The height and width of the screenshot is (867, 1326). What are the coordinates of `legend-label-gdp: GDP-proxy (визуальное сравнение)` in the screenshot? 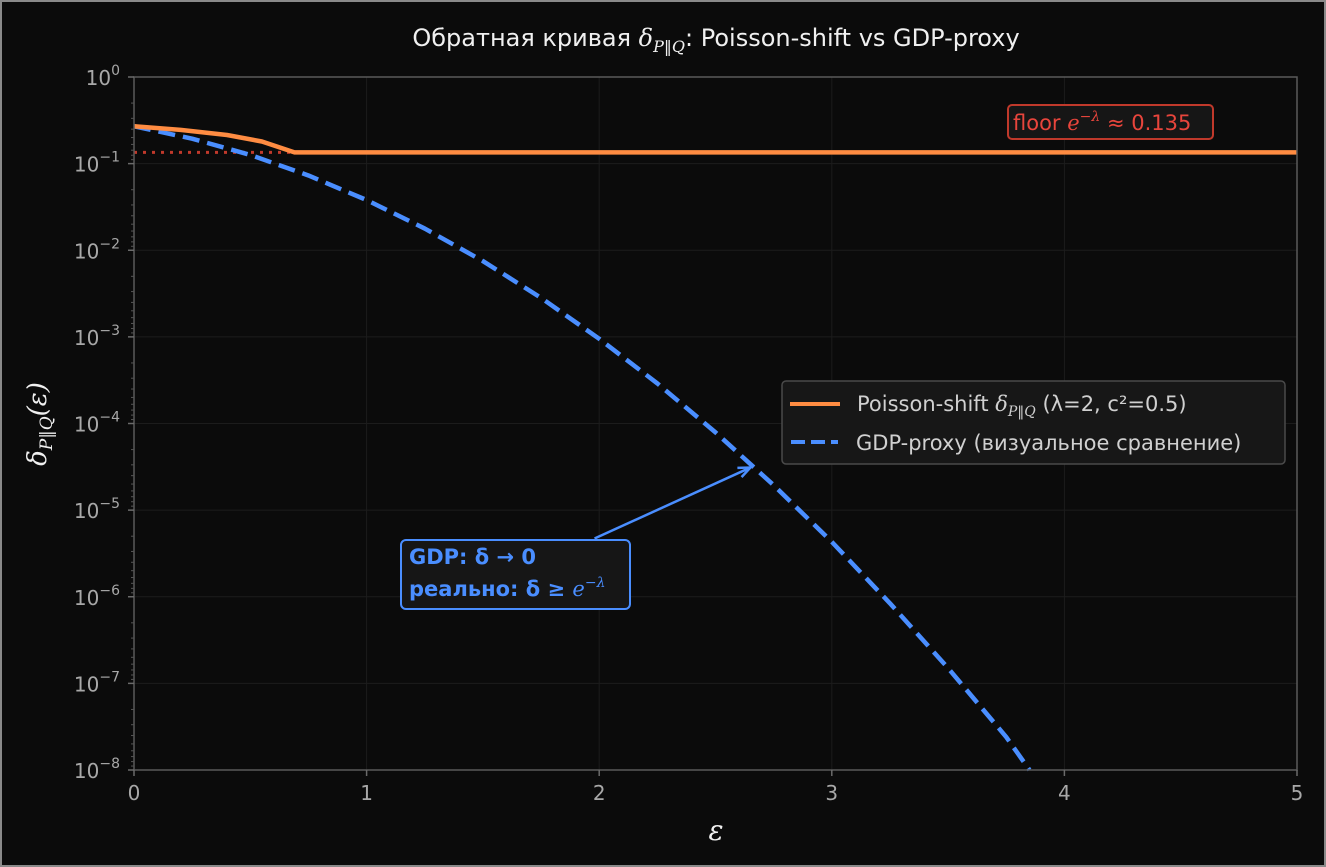 It's located at (1048, 443).